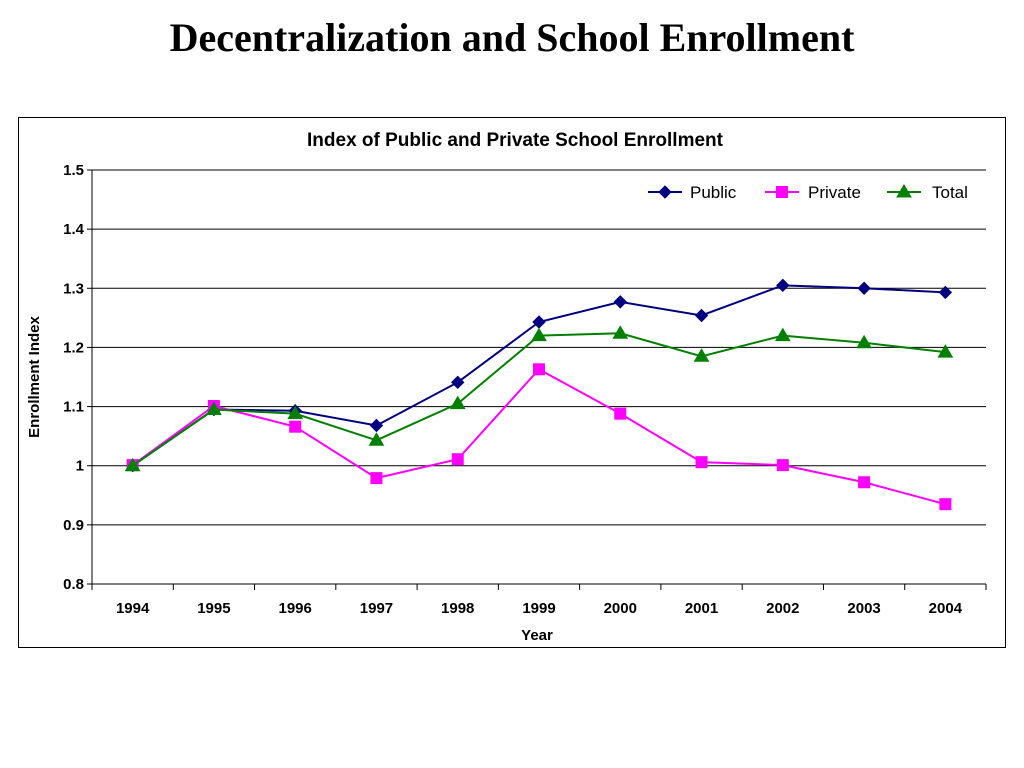  I want to click on legend-label-private: Private, so click(834, 192).